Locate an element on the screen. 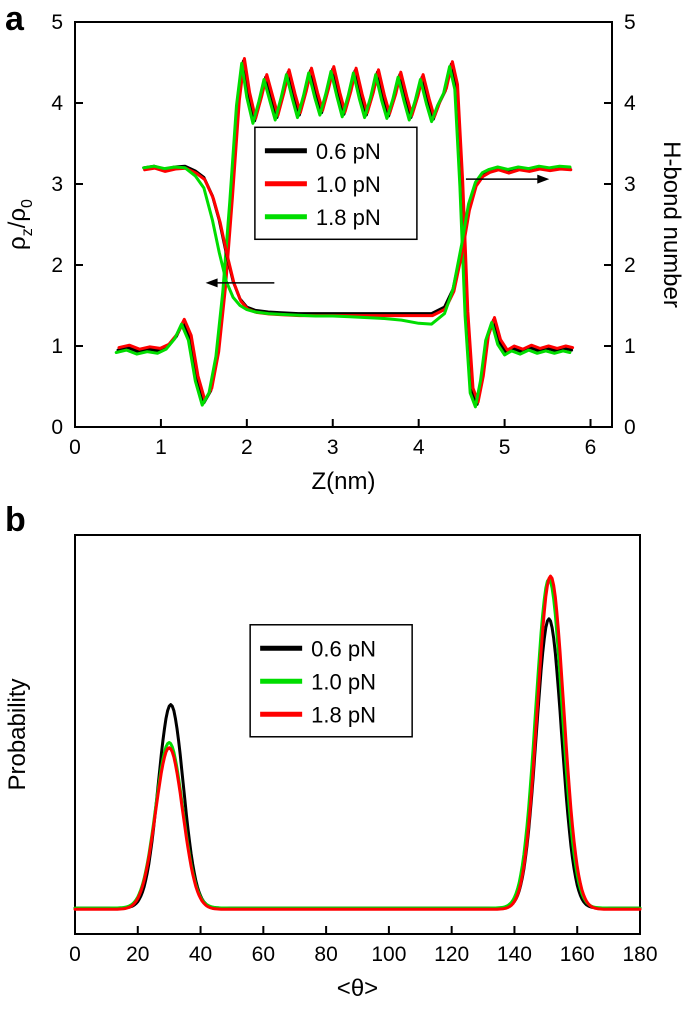 The image size is (685, 1014). svg-text: 40 is located at coordinates (200, 954).